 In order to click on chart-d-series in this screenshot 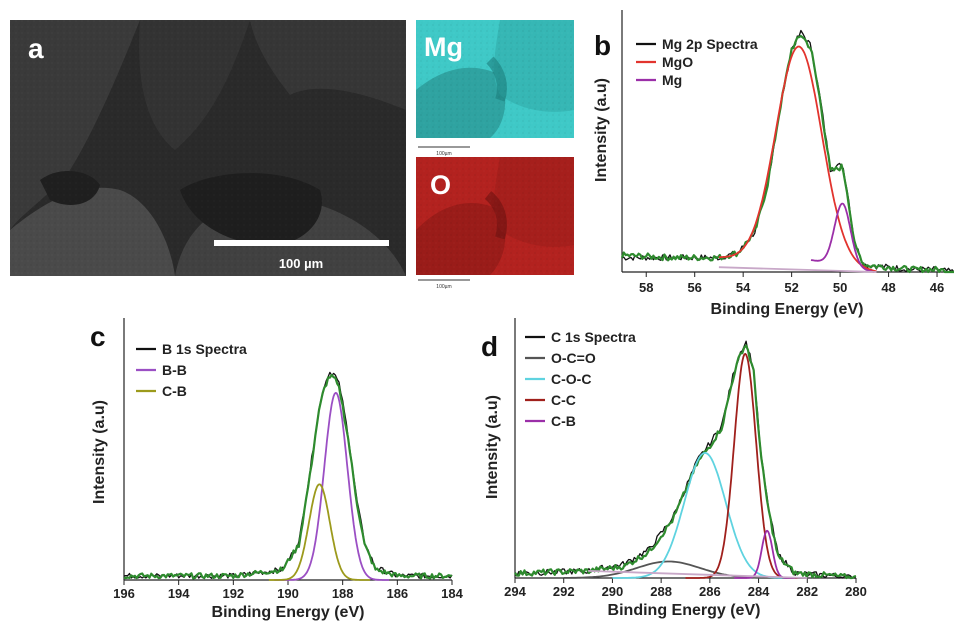, I will do `click(685, 460)`.